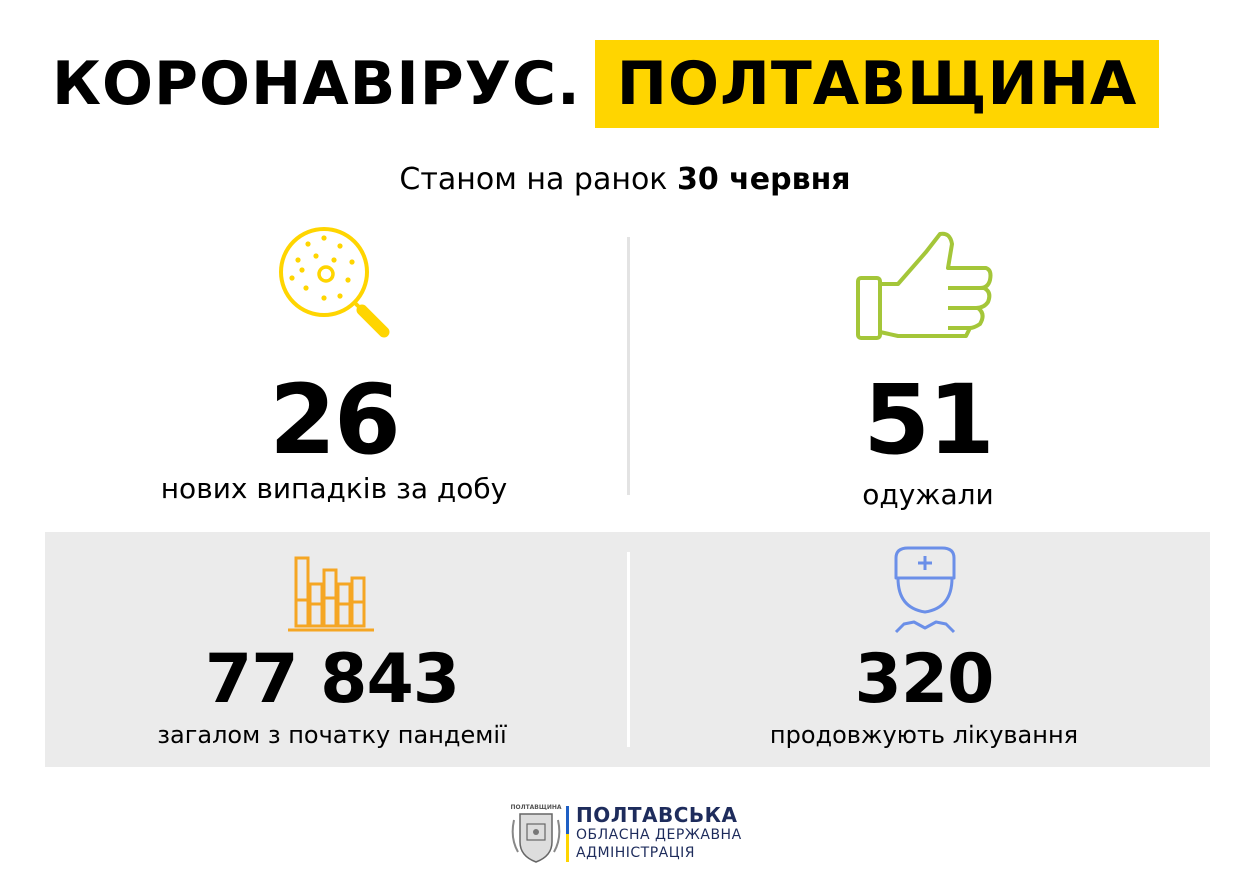  Describe the element at coordinates (628, 366) in the screenshot. I see `divider-top` at that location.